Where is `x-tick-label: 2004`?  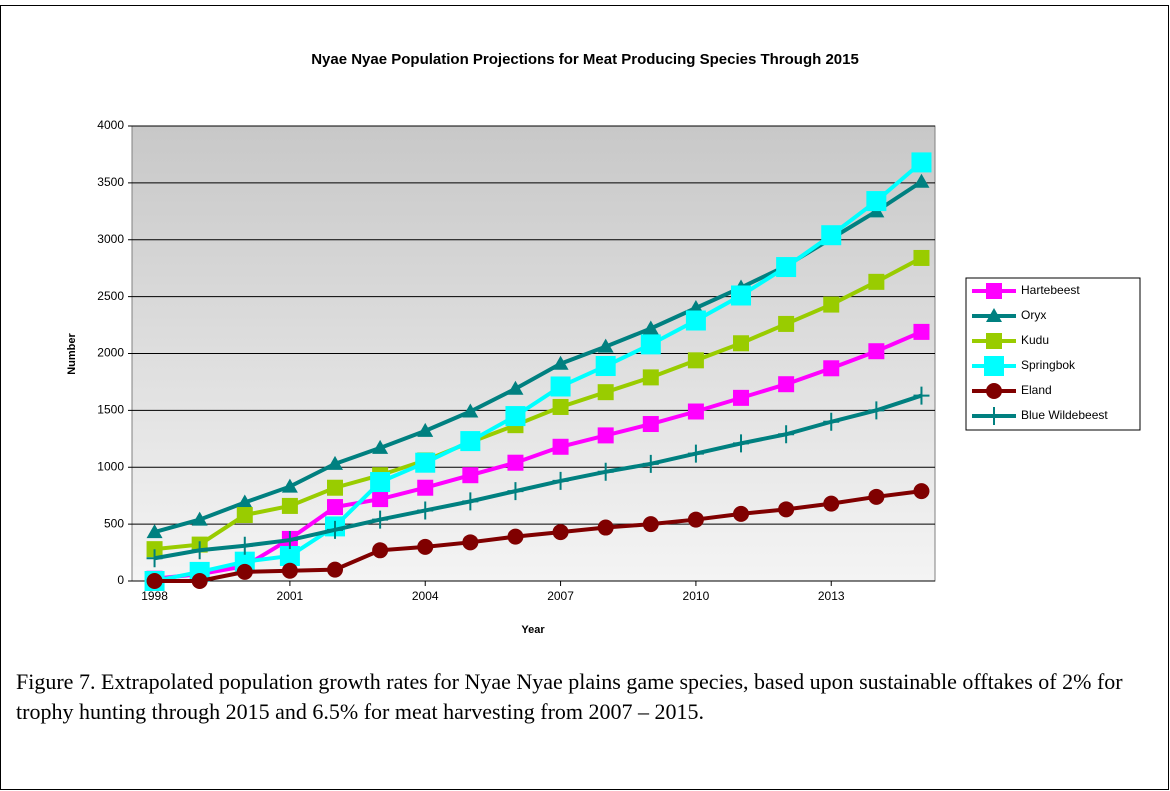
x-tick-label: 2004 is located at coordinates (425, 596).